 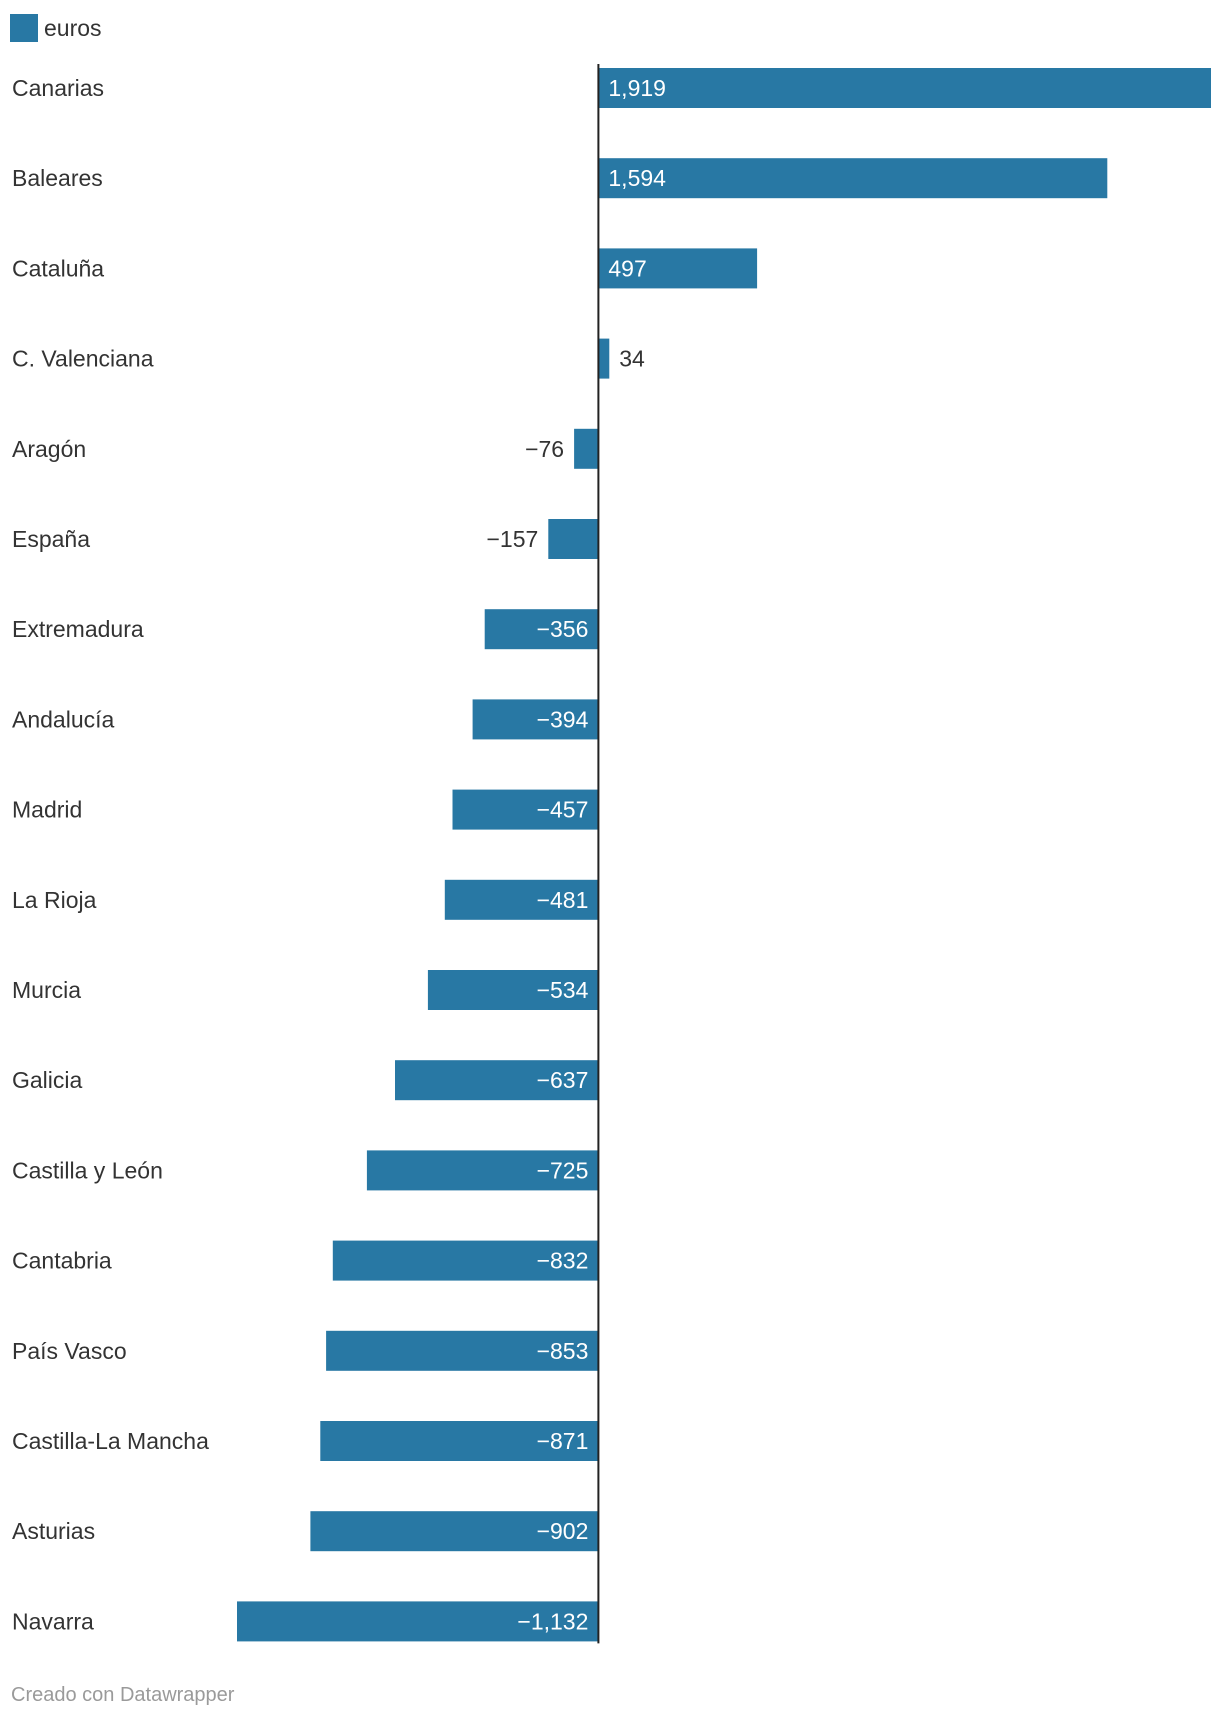 What do you see at coordinates (563, 719) in the screenshot?
I see `value-label-andalucia: −394` at bounding box center [563, 719].